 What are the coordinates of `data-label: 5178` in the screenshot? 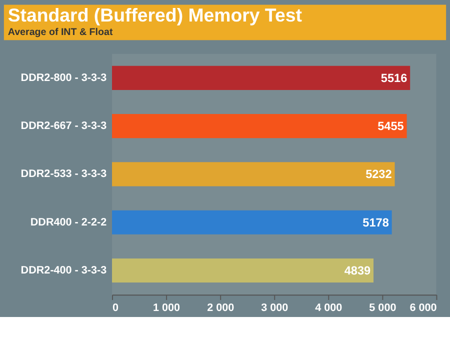 It's located at (376, 223).